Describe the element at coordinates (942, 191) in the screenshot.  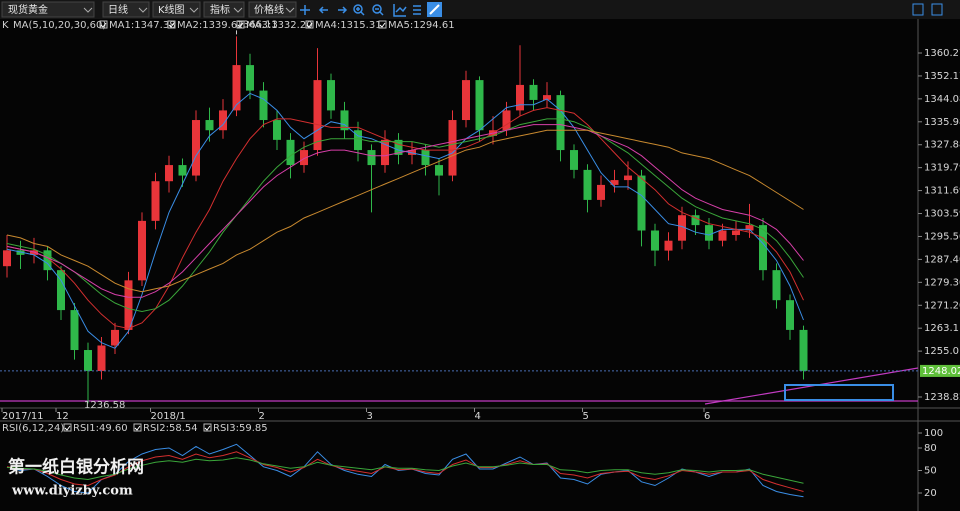
I see `y-tick-label: 1311.69` at that location.